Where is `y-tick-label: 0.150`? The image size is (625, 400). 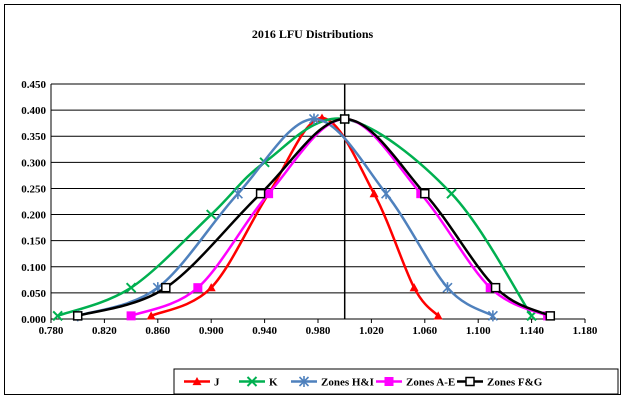
y-tick-label: 0.150 is located at coordinates (33, 242).